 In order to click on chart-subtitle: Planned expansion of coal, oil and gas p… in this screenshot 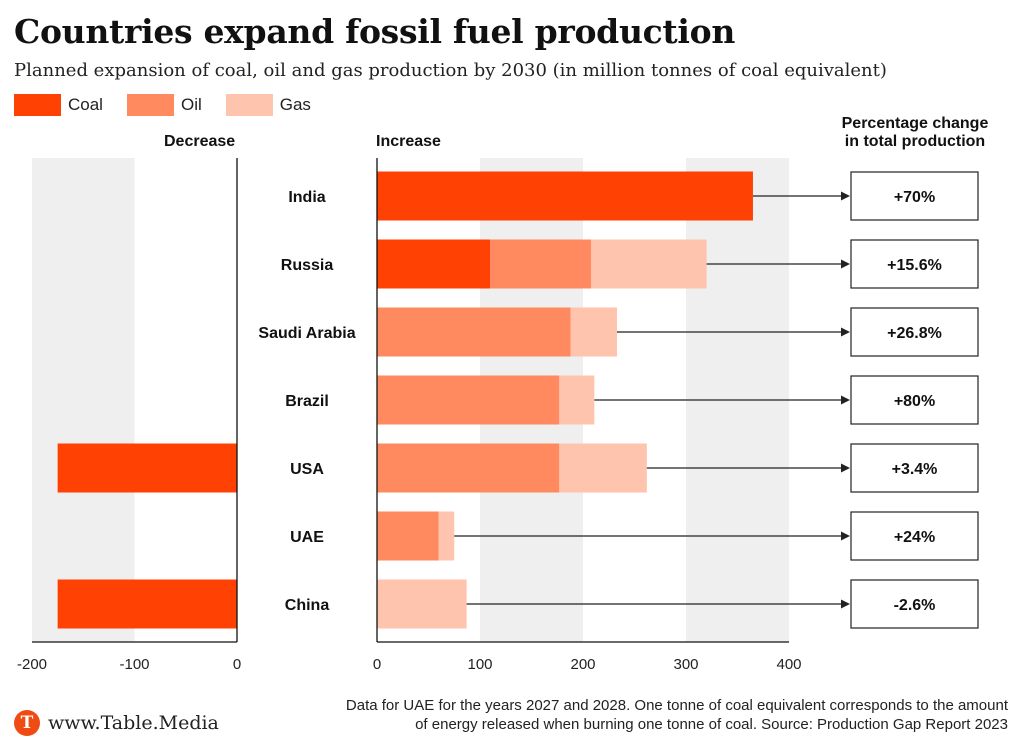, I will do `click(450, 70)`.